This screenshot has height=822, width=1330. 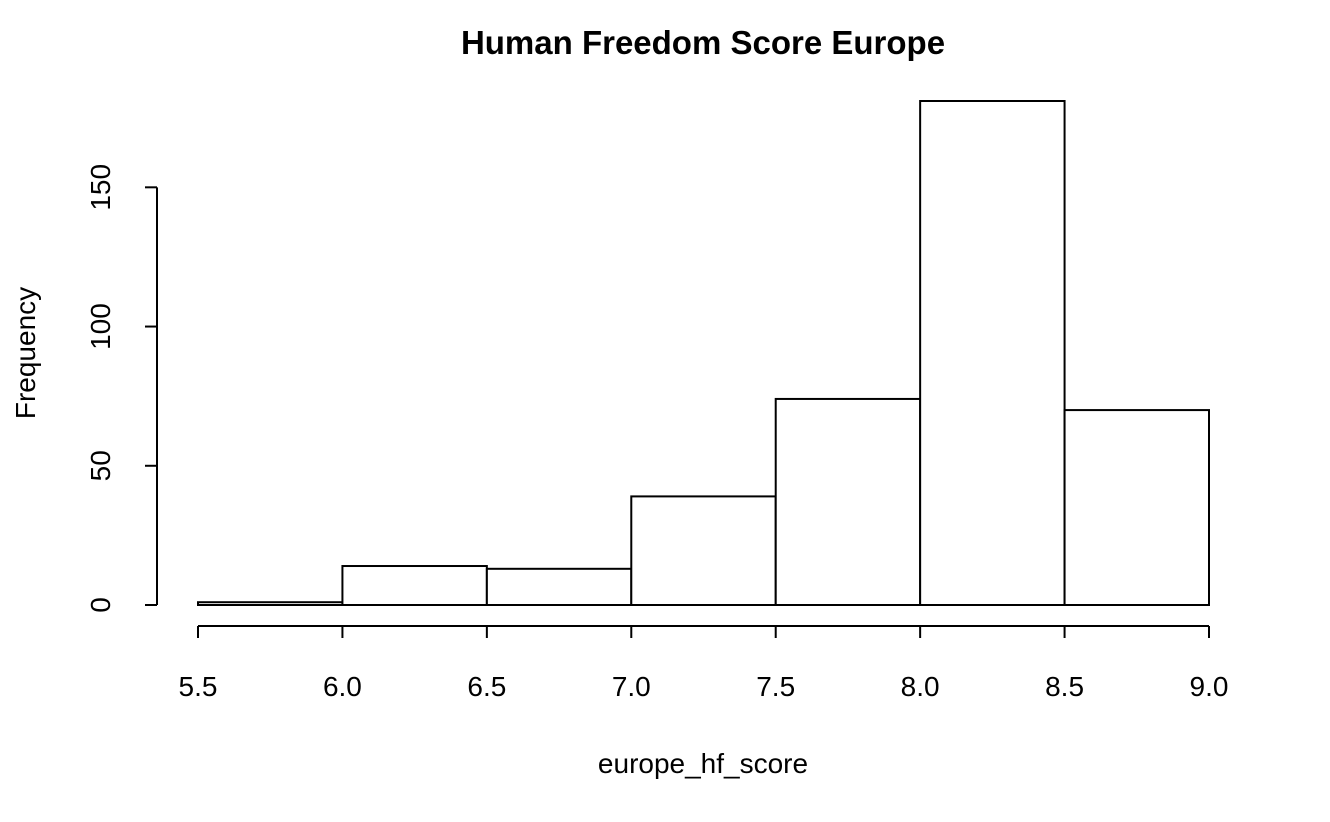 I want to click on y-tick-label: 100, so click(x=100, y=326).